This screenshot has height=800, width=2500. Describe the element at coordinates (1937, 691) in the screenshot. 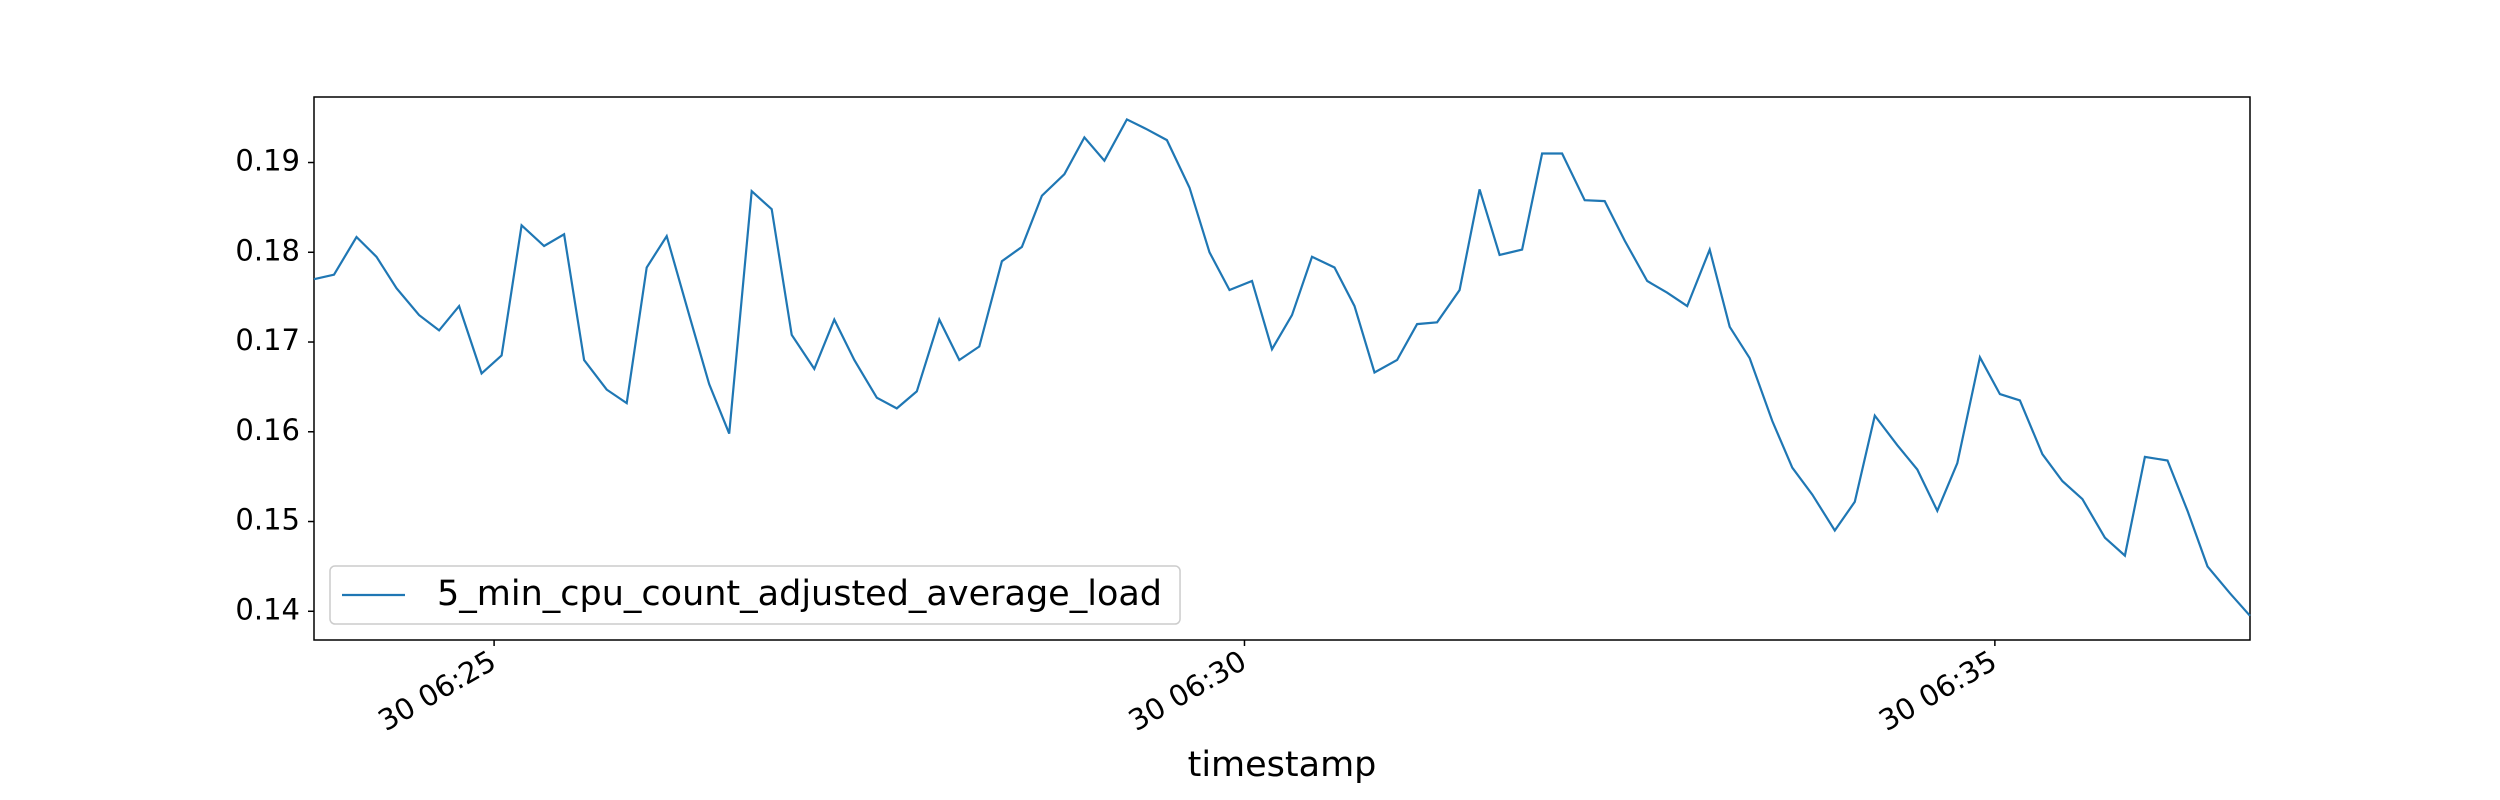

I see `x-tick-label: 30 06:35` at that location.